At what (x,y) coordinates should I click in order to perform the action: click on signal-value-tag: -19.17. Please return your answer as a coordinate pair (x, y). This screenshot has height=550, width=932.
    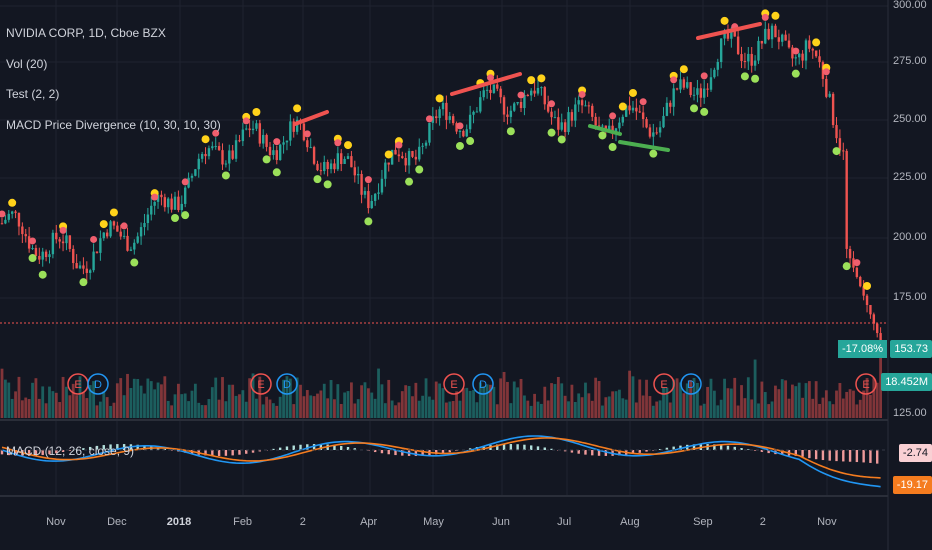
    Looking at the image, I should click on (912, 485).